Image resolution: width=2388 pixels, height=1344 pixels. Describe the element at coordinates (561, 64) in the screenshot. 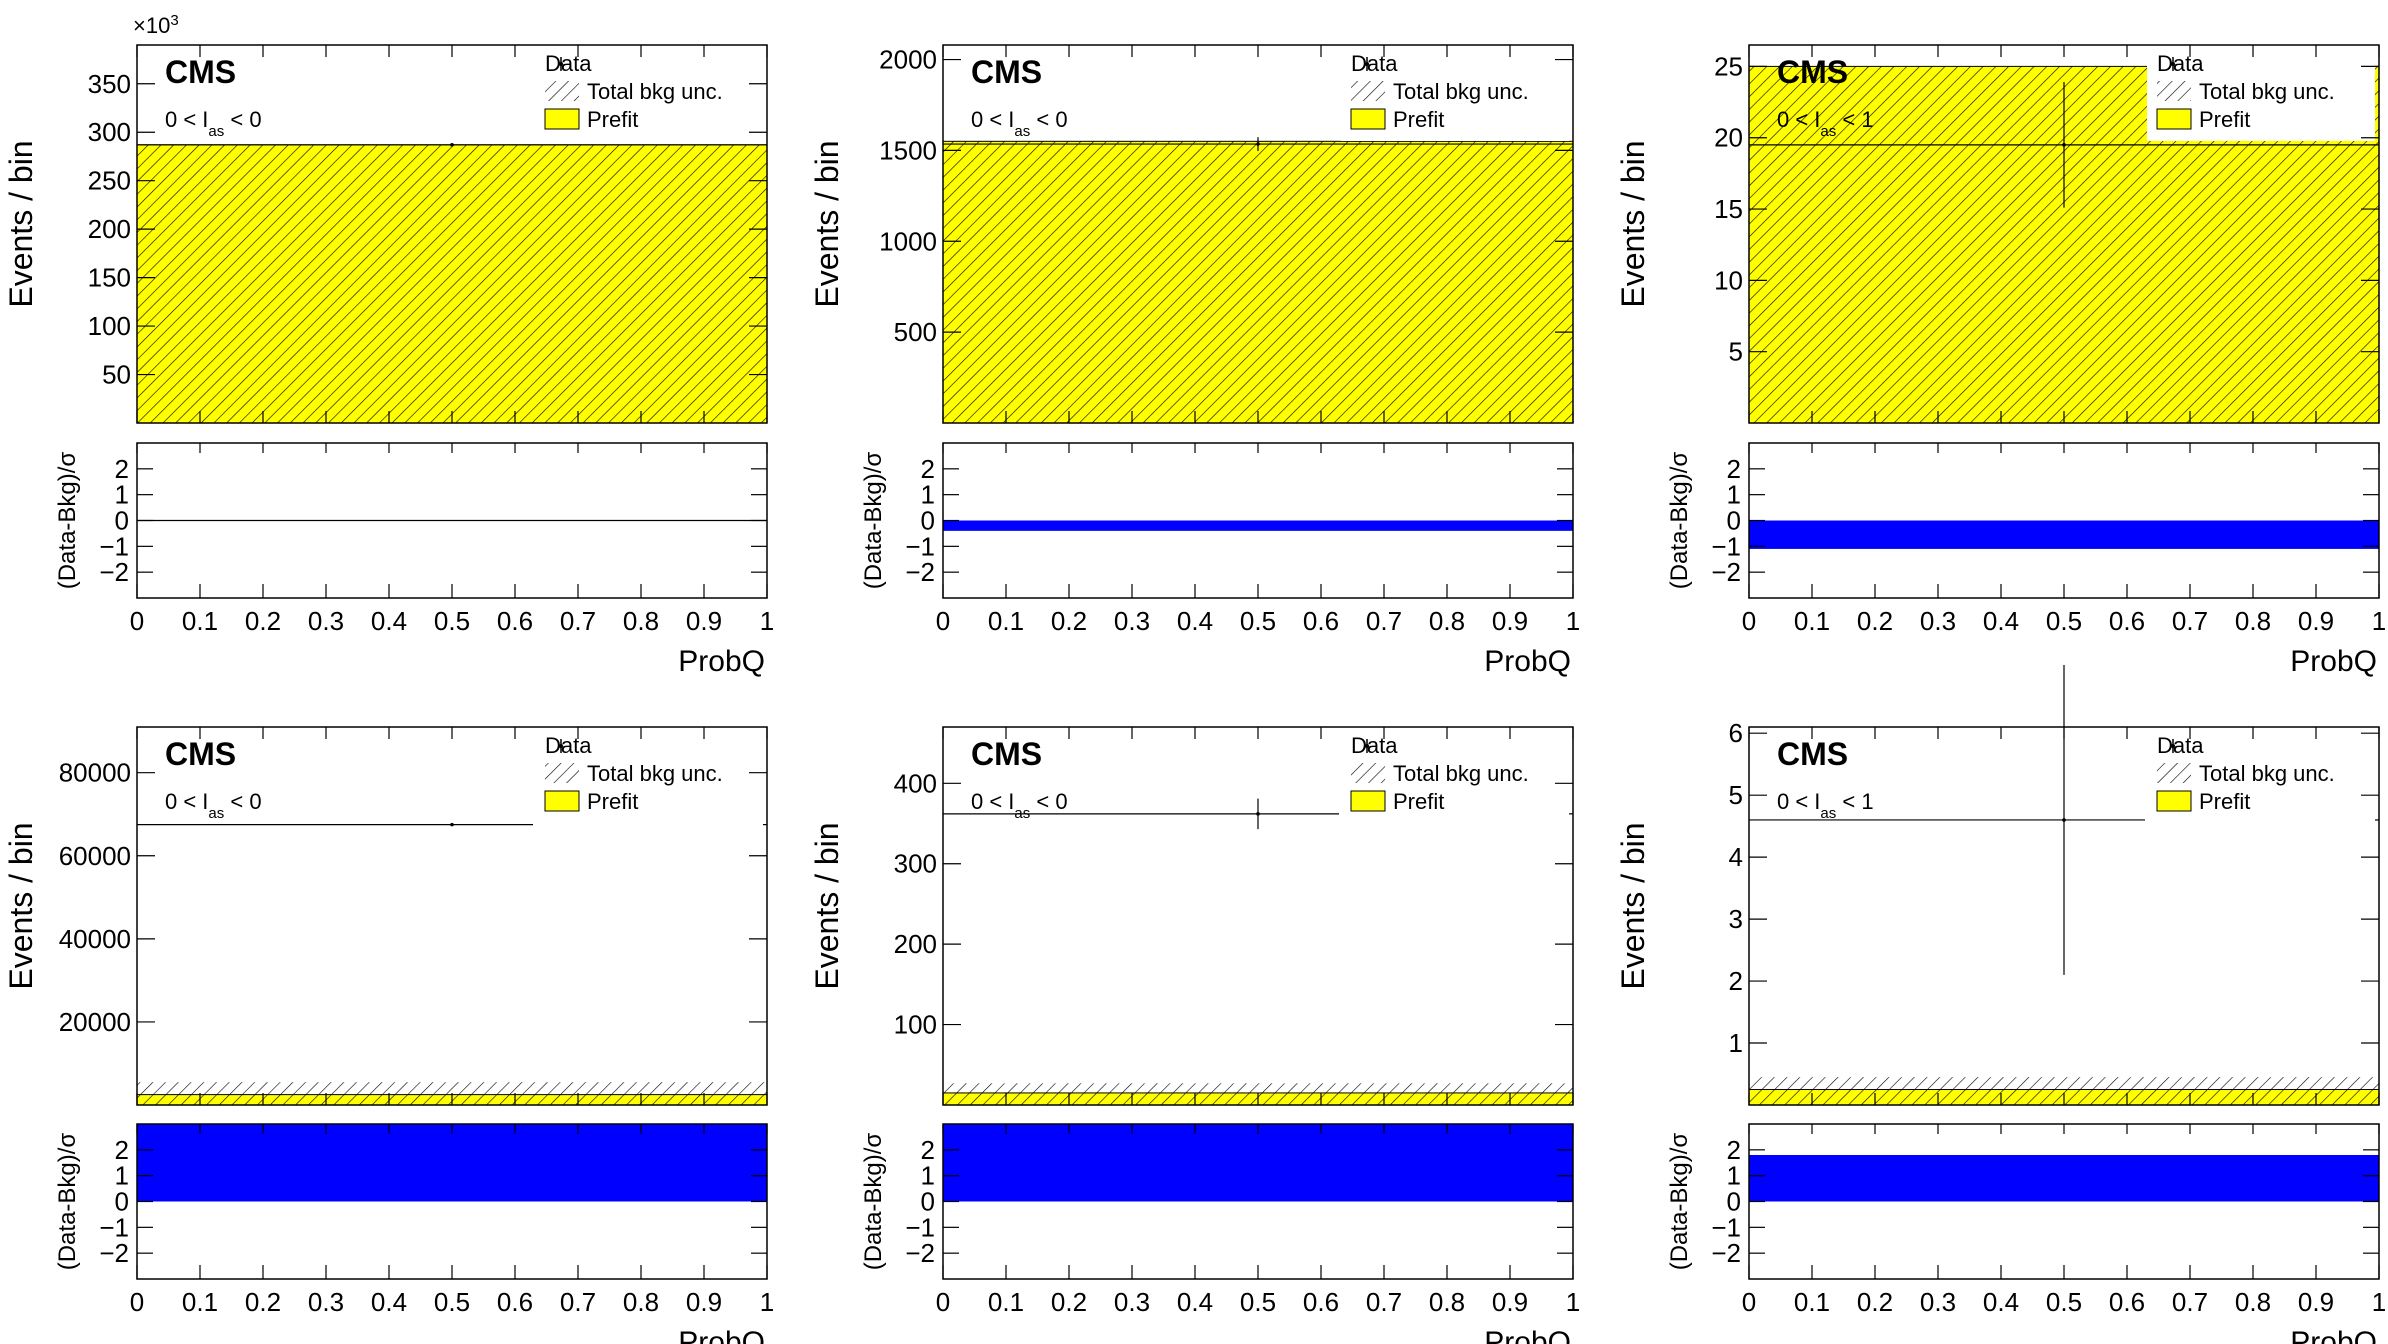

I see `legend-data-marker` at that location.